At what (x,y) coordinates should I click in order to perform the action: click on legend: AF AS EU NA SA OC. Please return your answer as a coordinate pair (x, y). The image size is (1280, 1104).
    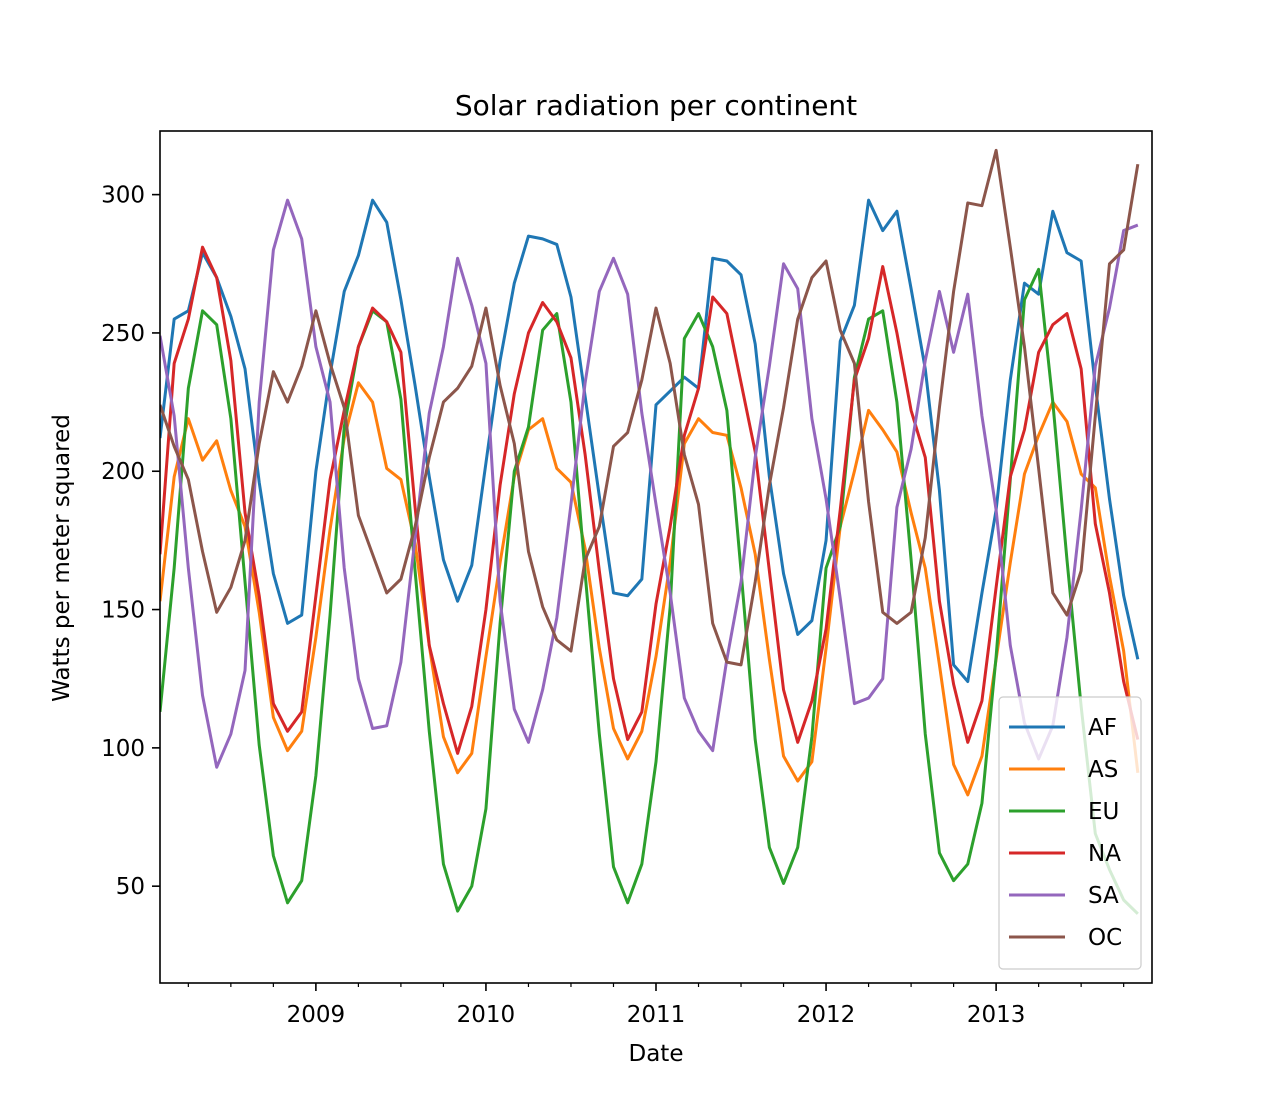
    Looking at the image, I should click on (1070, 833).